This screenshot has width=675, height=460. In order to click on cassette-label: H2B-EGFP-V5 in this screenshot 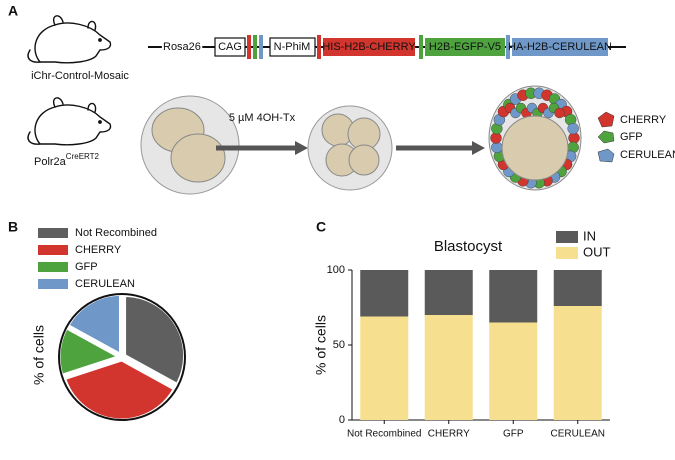, I will do `click(465, 47)`.